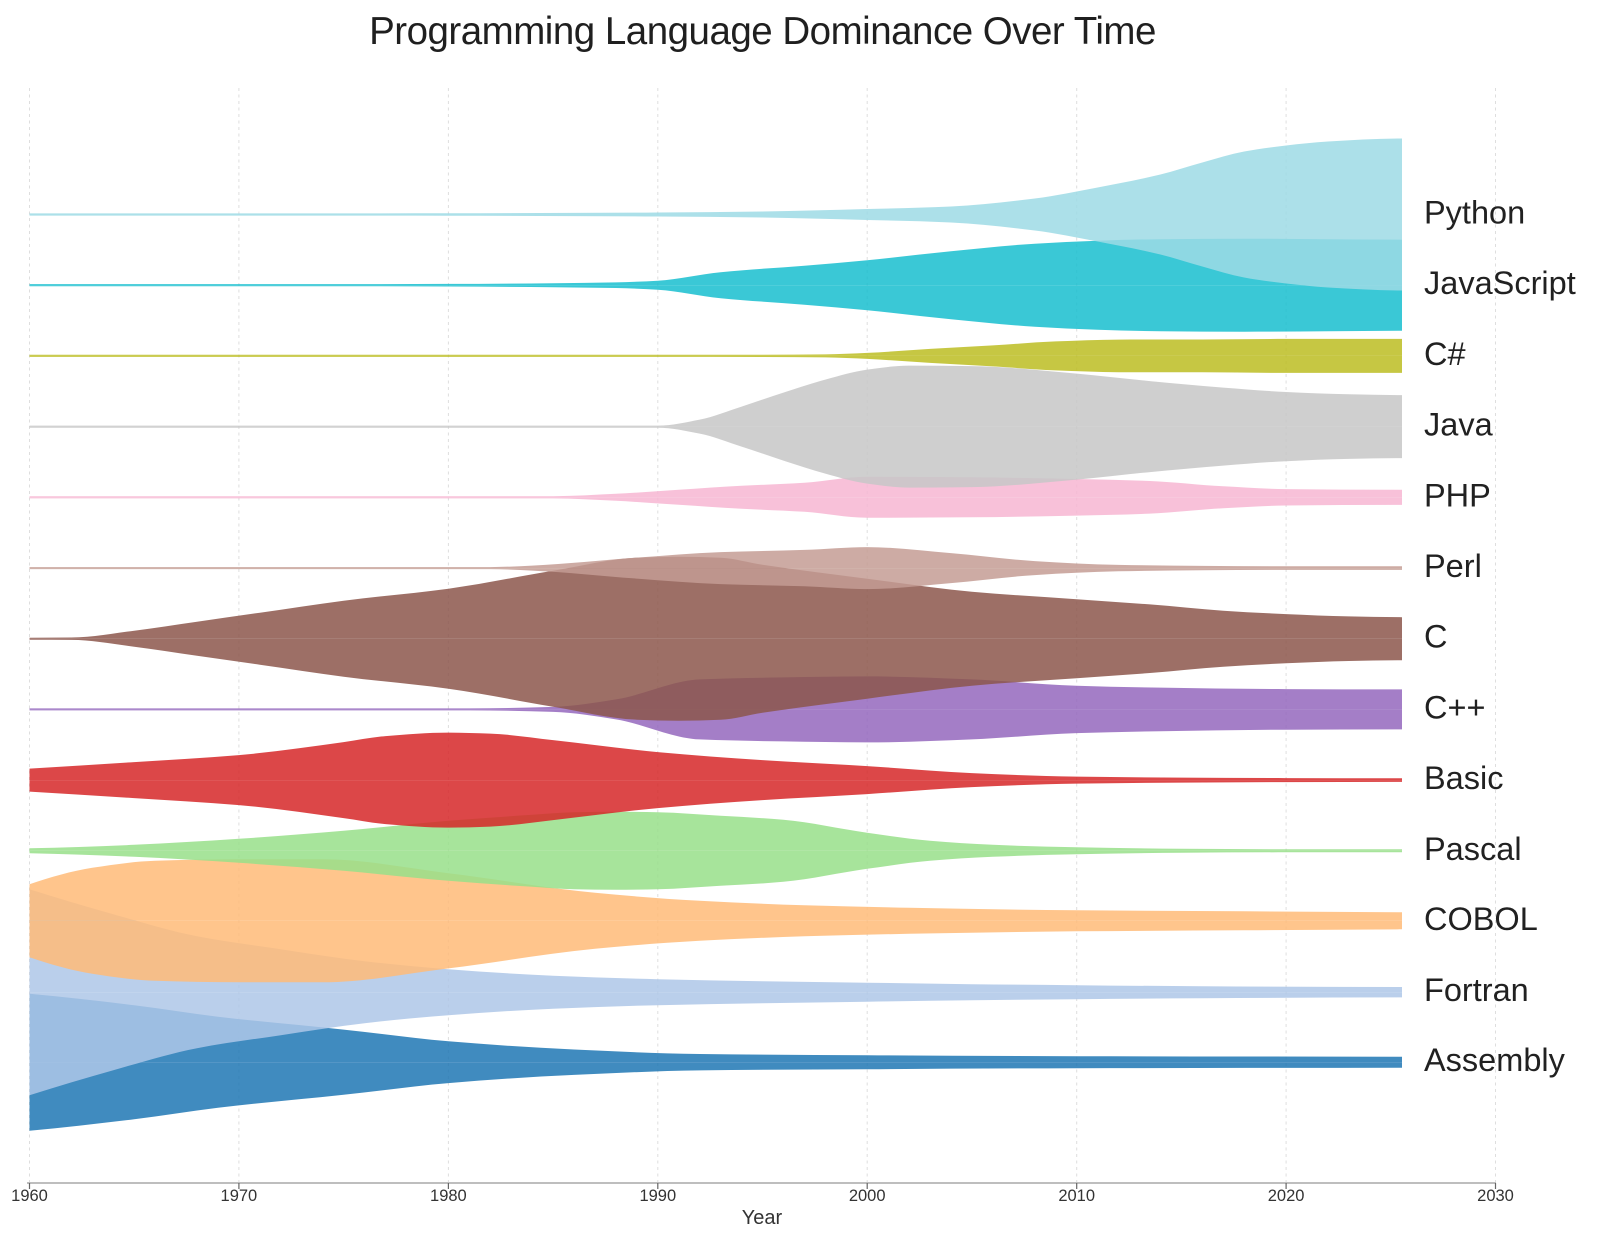  What do you see at coordinates (1459, 425) in the screenshot?
I see `svg-text: Java` at bounding box center [1459, 425].